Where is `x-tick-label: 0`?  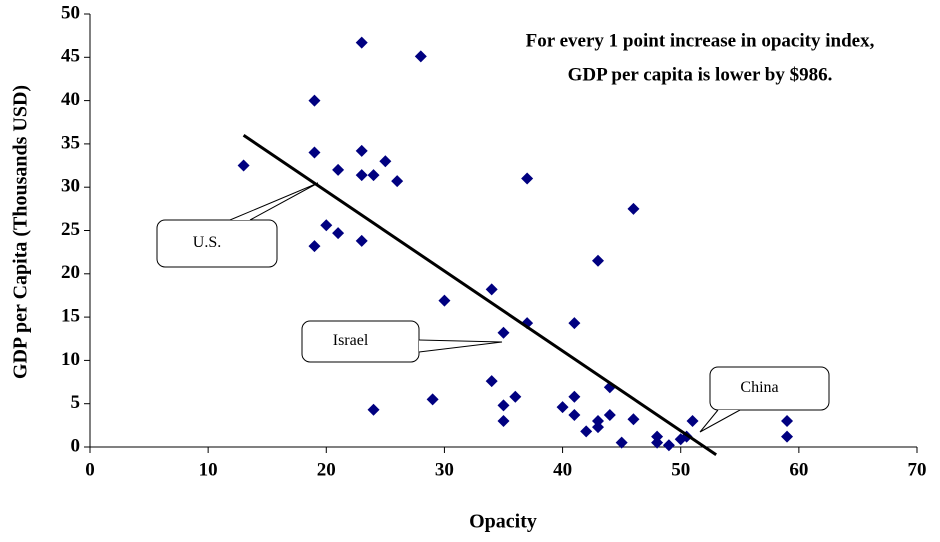
x-tick-label: 0 is located at coordinates (90, 469).